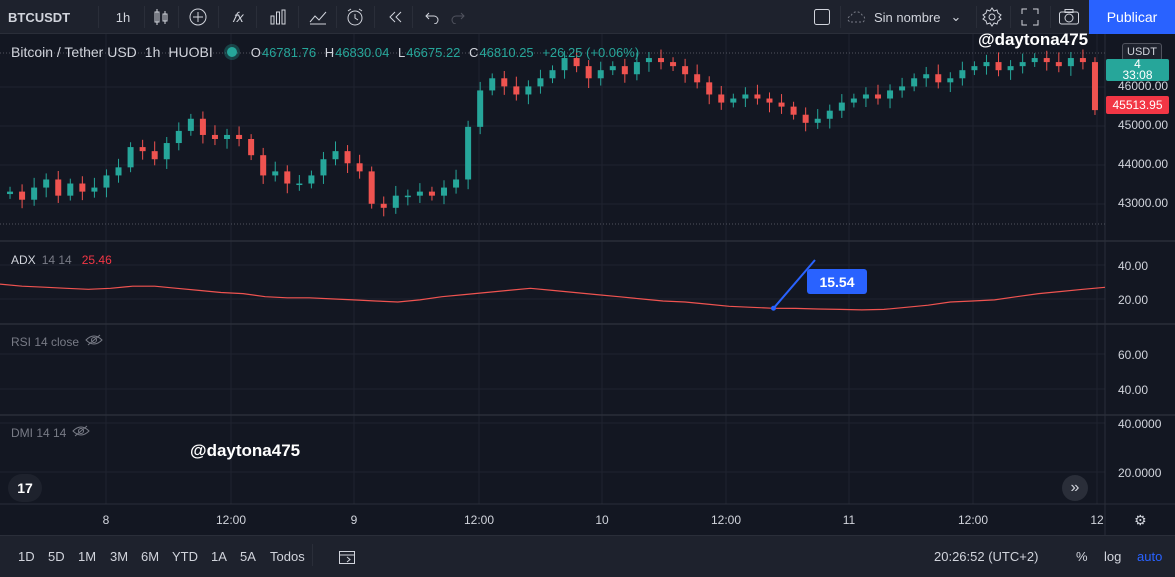 Image resolution: width=1175 pixels, height=577 pixels. Describe the element at coordinates (39, 17) in the screenshot. I see `symbol-search-button: BTCUSDT` at that location.